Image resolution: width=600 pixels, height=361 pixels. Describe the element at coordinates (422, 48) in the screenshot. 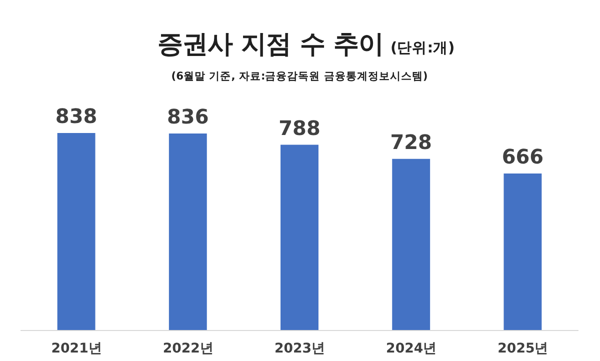

I see `text: (단위:개)` at that location.